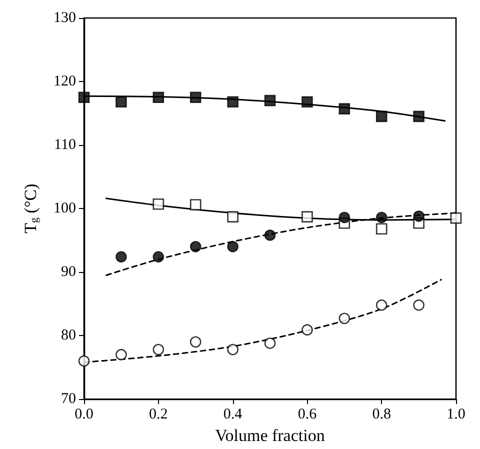 This screenshot has height=449, width=480. What do you see at coordinates (84, 414) in the screenshot?
I see `x-tick-label: 0.0` at bounding box center [84, 414].